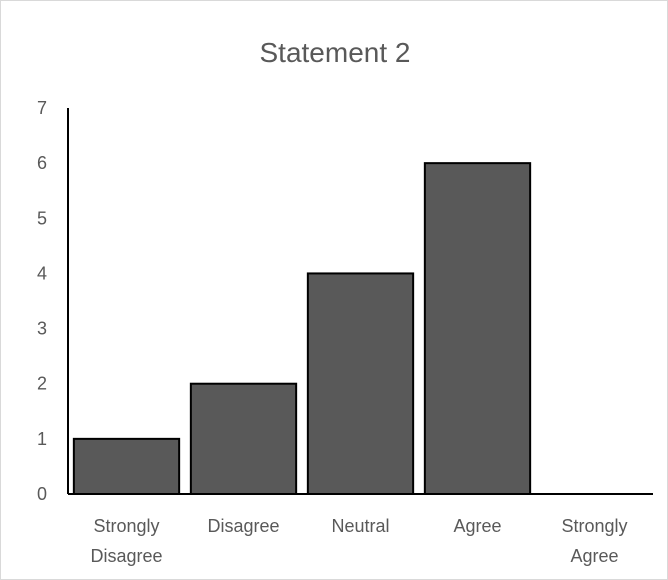 The image size is (668, 580). I want to click on x-tick-label: Strongly Disagree, so click(126, 541).